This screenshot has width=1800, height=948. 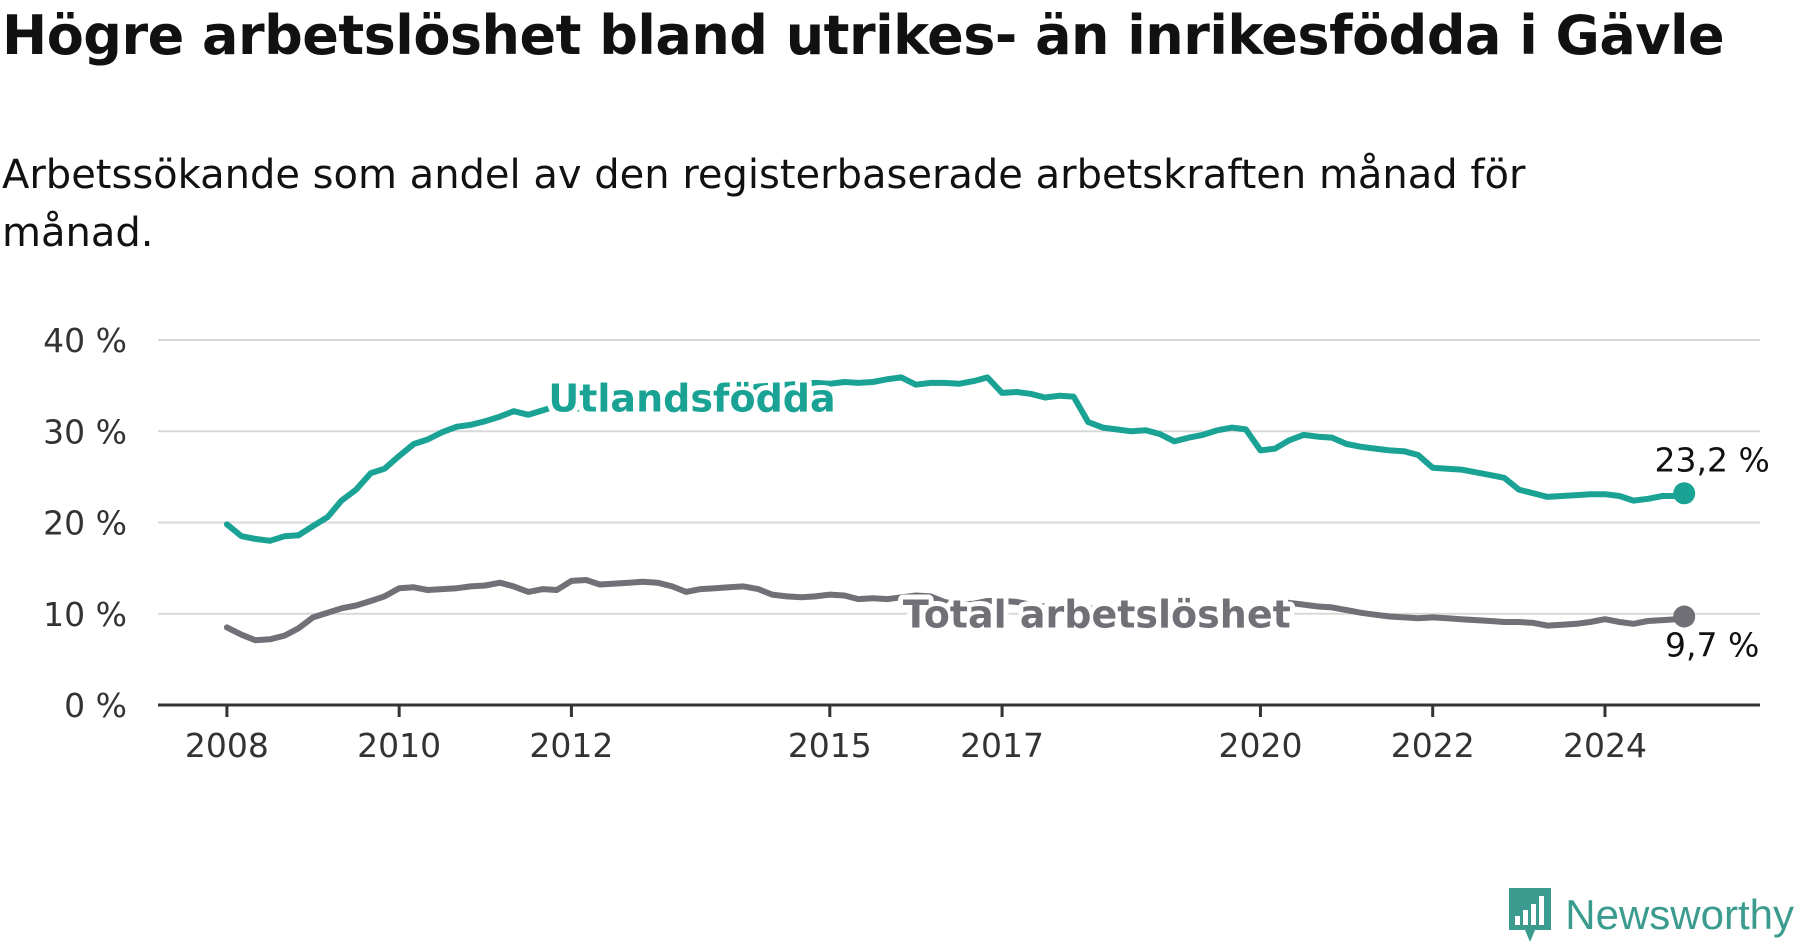 What do you see at coordinates (830, 745) in the screenshot?
I see `x-tick-label: 2015` at bounding box center [830, 745].